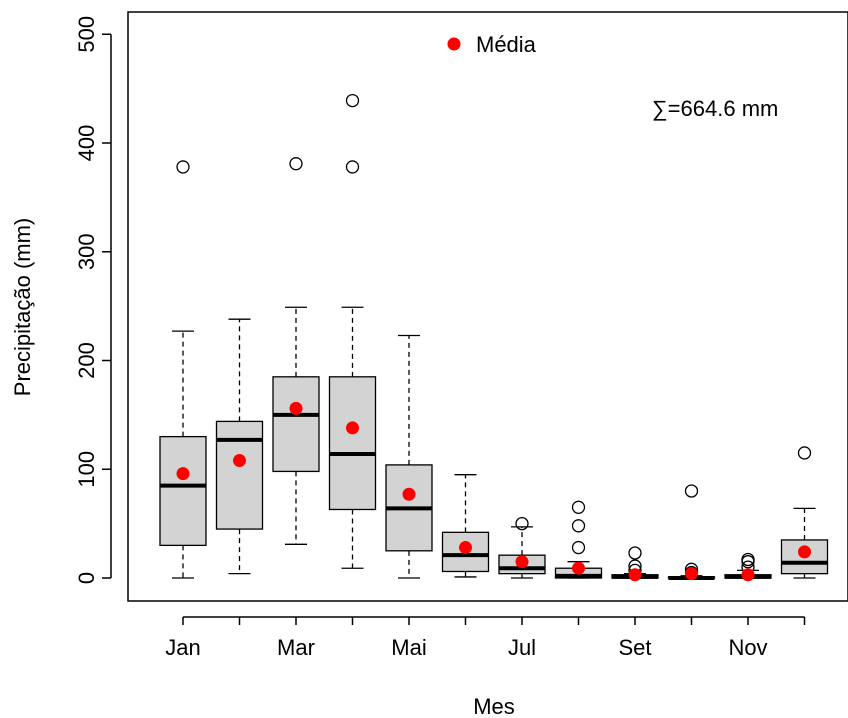  I want to click on x-tick-label: Set, so click(634, 647).